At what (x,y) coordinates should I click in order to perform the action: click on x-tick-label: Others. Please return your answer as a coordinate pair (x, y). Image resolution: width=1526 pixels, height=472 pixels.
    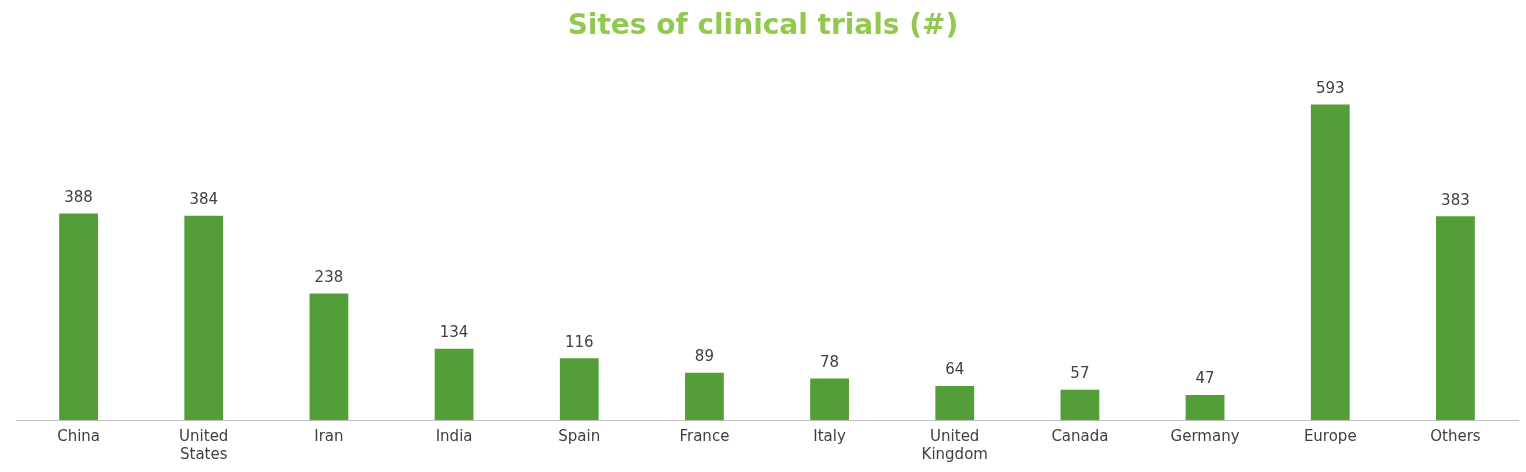
    Looking at the image, I should click on (1455, 435).